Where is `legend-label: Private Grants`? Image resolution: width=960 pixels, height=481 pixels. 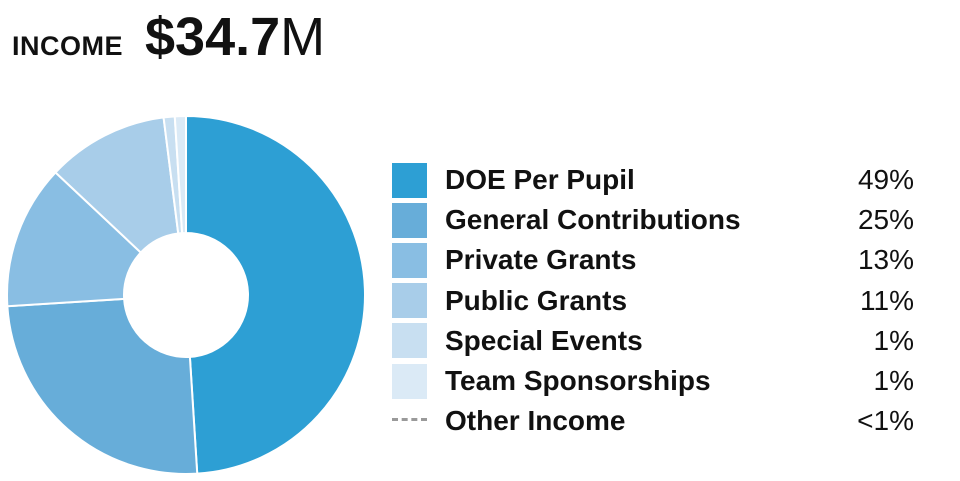 legend-label: Private Grants is located at coordinates (541, 260).